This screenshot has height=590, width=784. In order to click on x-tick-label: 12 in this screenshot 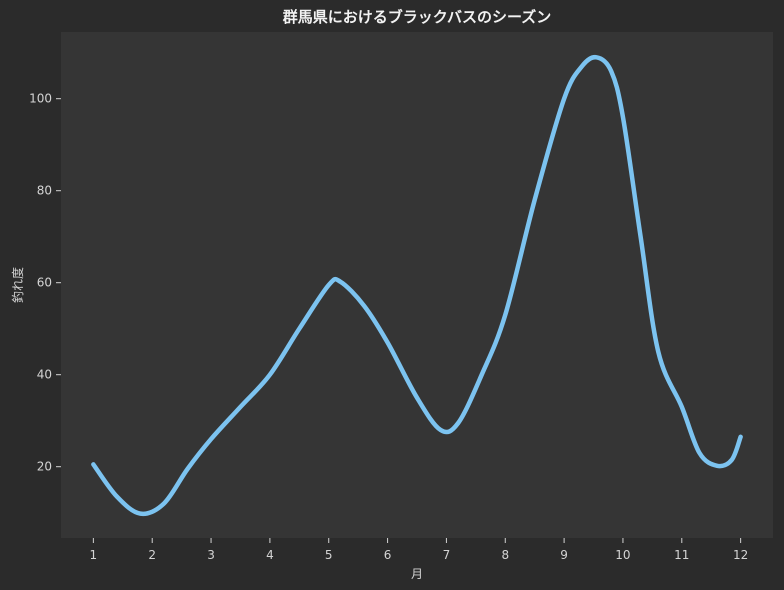, I will do `click(740, 555)`.